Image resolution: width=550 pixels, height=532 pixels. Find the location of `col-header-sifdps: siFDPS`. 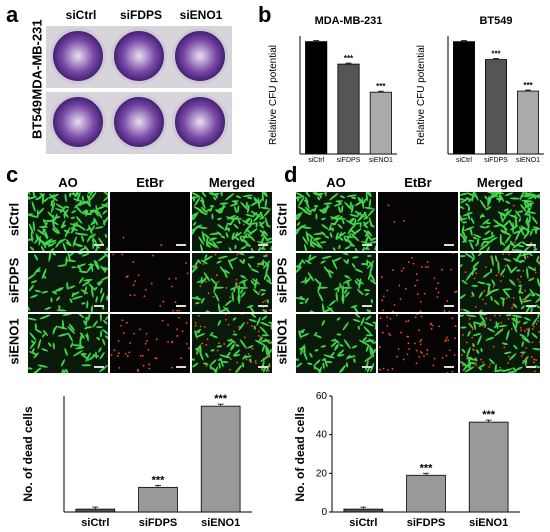

col-header-sifdps: siFDPS is located at coordinates (140, 15).